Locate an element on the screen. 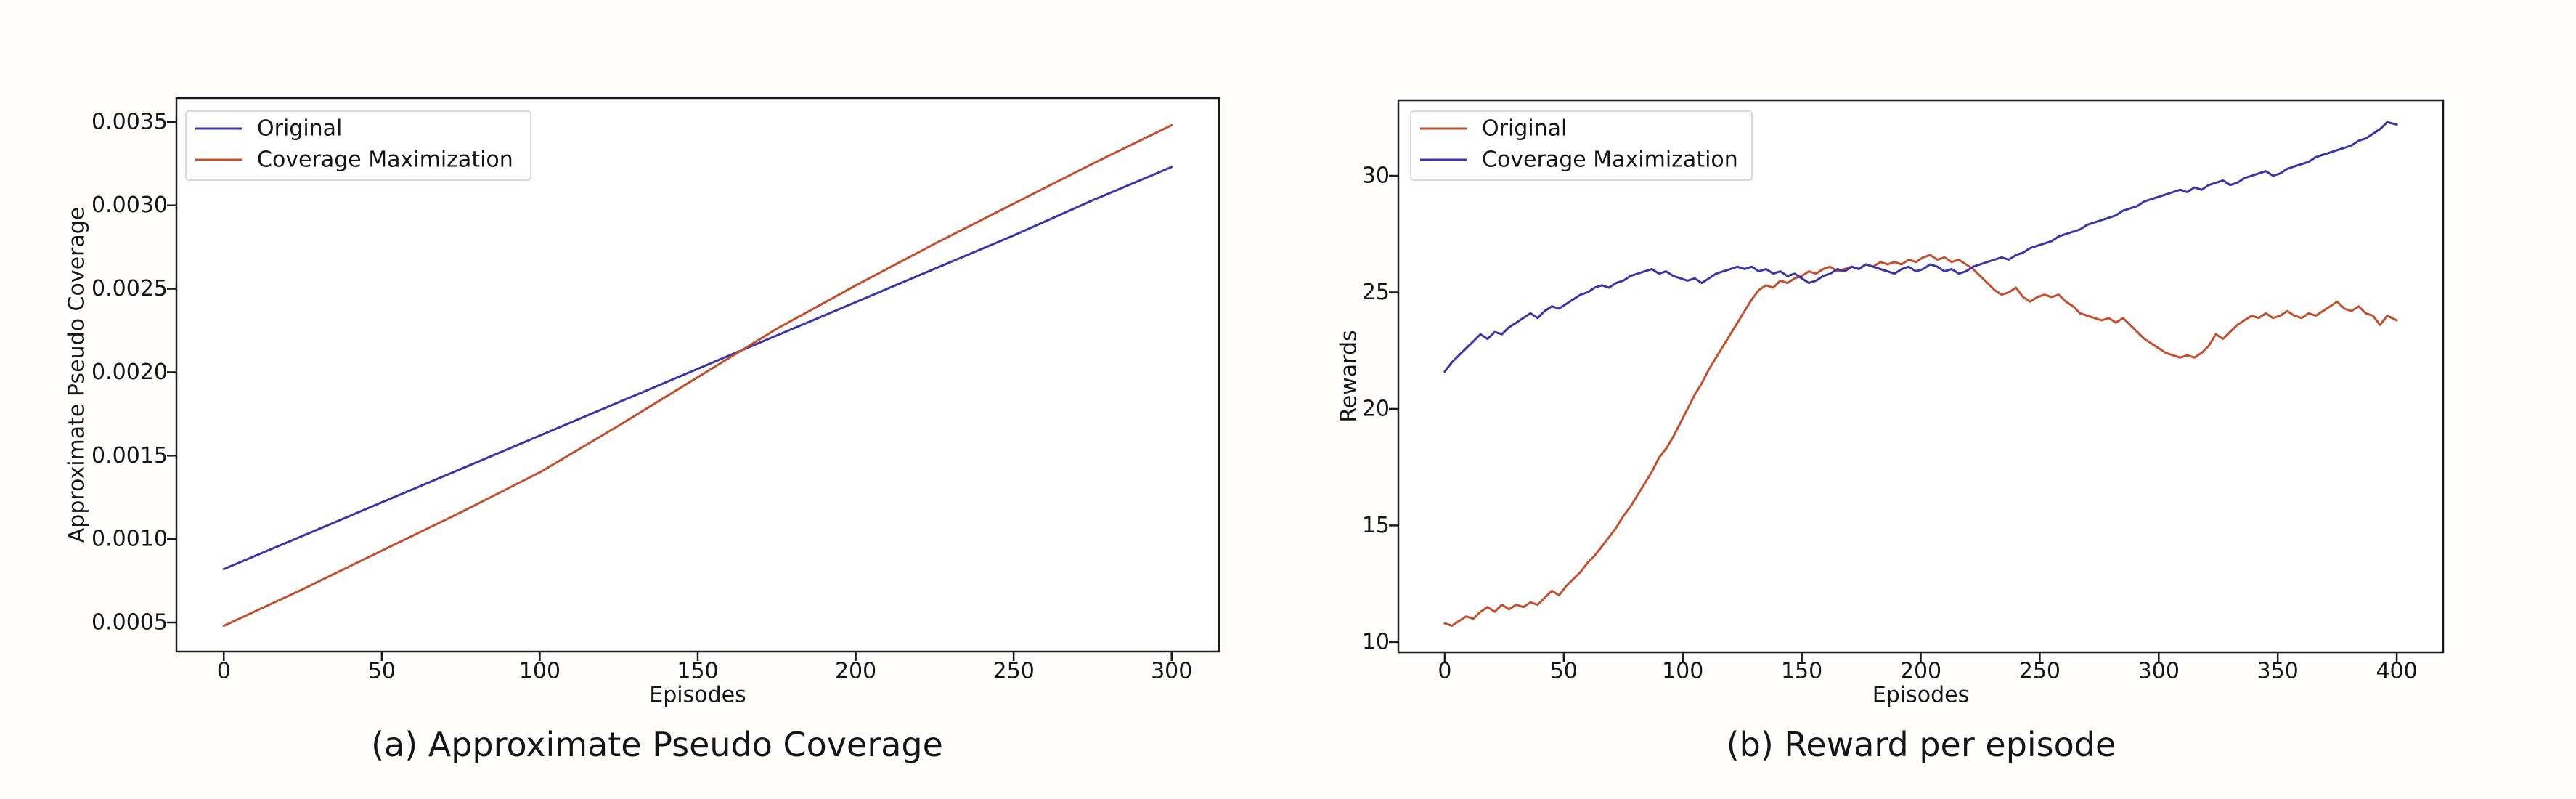 This screenshot has width=2576, height=799. y-tick-label: 0.0005 is located at coordinates (129, 623).